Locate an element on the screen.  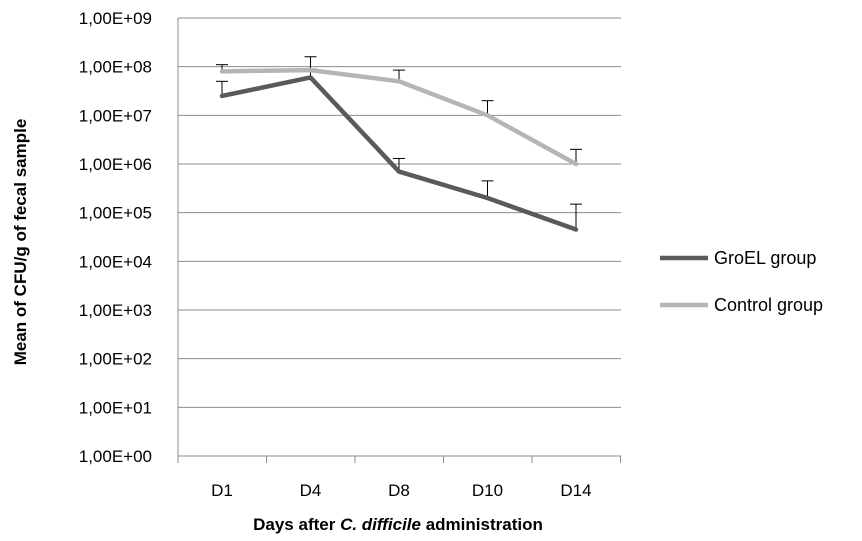
series-lines is located at coordinates (399, 149).